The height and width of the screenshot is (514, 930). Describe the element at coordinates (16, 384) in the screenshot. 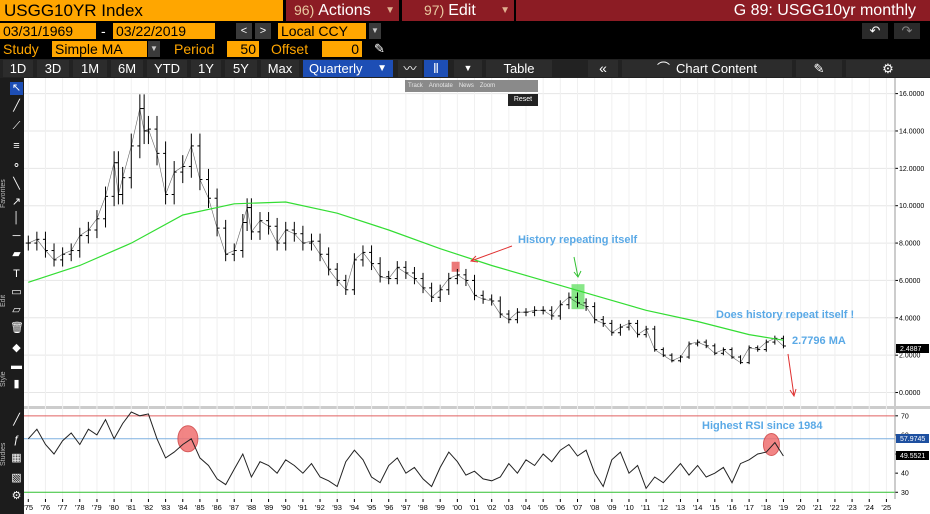

I see `marker-icon: ▮` at that location.